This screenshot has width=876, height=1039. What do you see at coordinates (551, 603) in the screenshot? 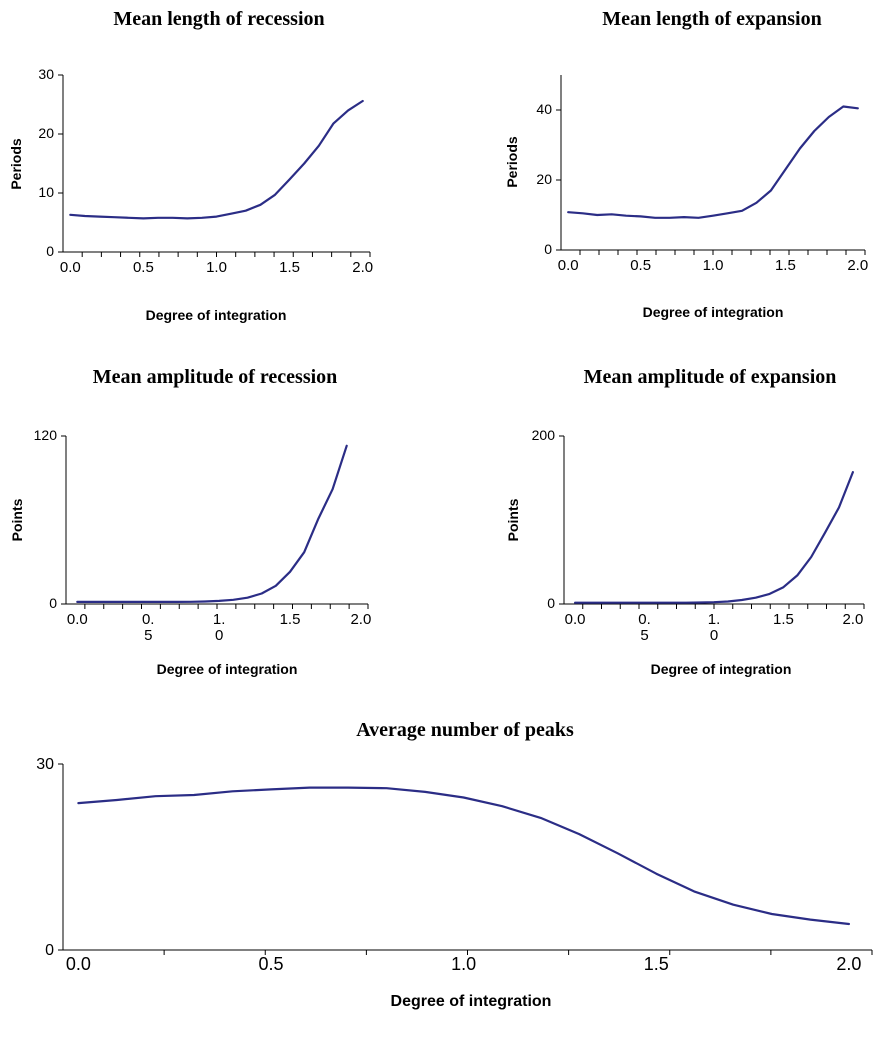
I see `chart-4-y-tick-label: 0` at bounding box center [551, 603].